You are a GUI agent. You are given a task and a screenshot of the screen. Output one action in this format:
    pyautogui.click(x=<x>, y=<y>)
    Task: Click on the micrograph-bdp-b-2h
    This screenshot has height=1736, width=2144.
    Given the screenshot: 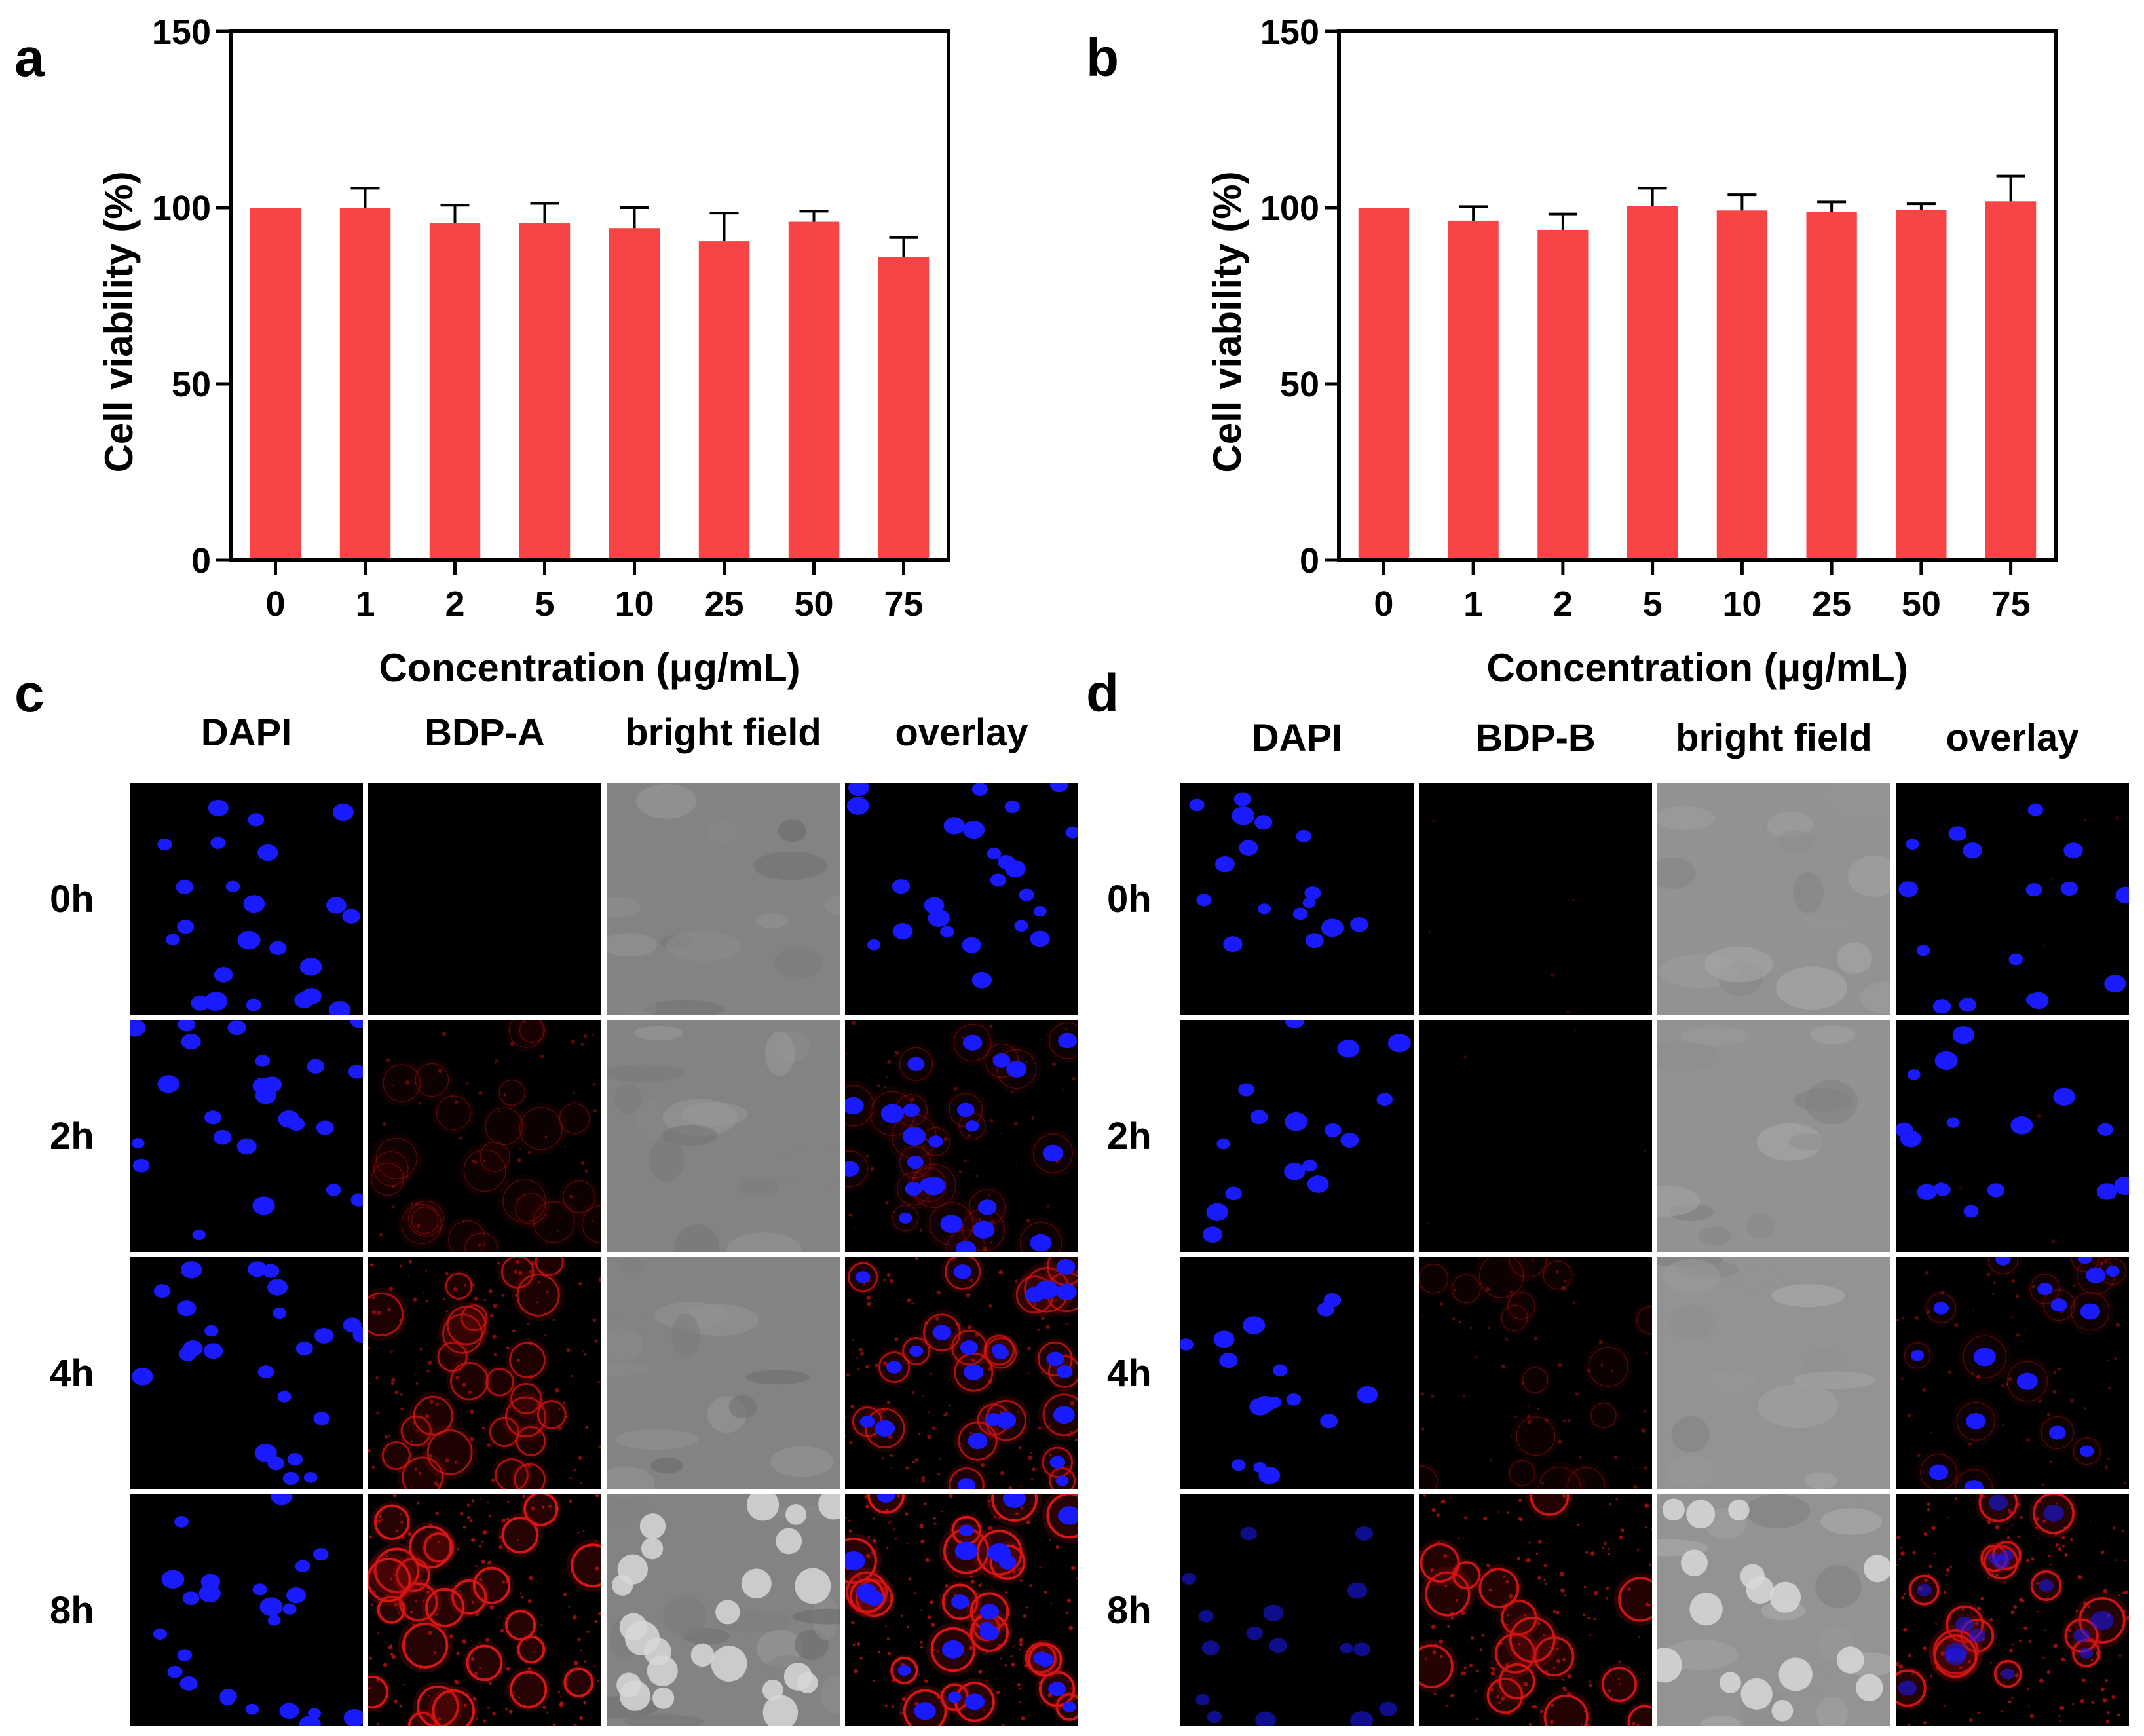 What is the action you would take?
    pyautogui.click(x=1535, y=1136)
    